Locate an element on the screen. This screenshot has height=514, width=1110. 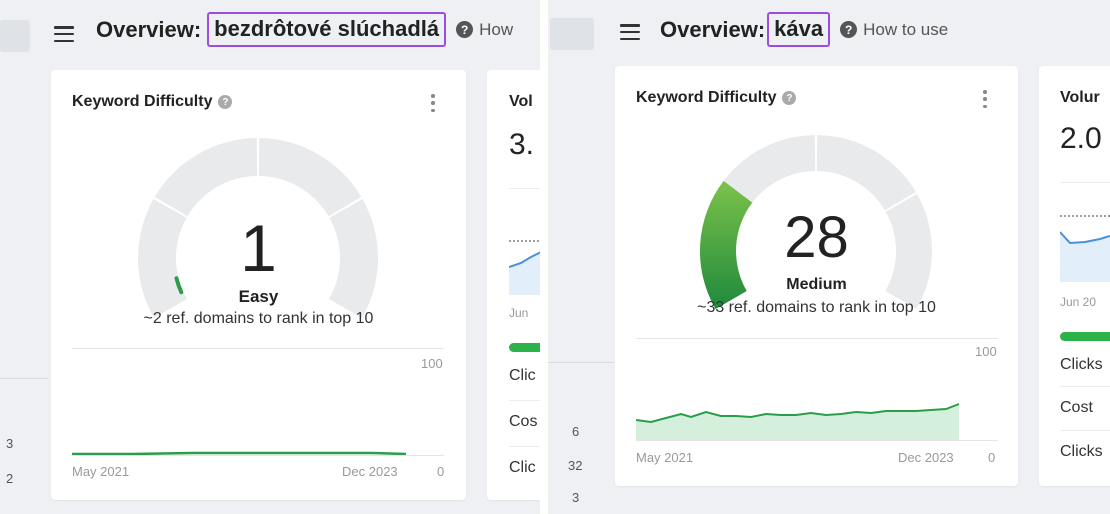
metric-cost: Cost is located at coordinates (1076, 407).